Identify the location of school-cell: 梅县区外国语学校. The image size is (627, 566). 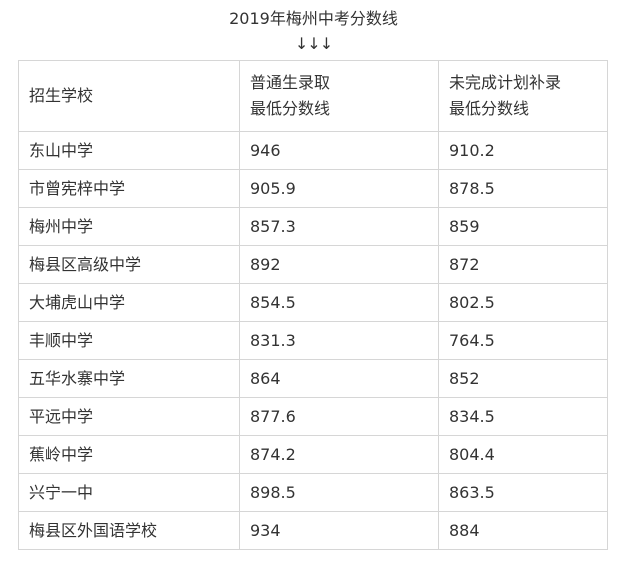
(129, 530).